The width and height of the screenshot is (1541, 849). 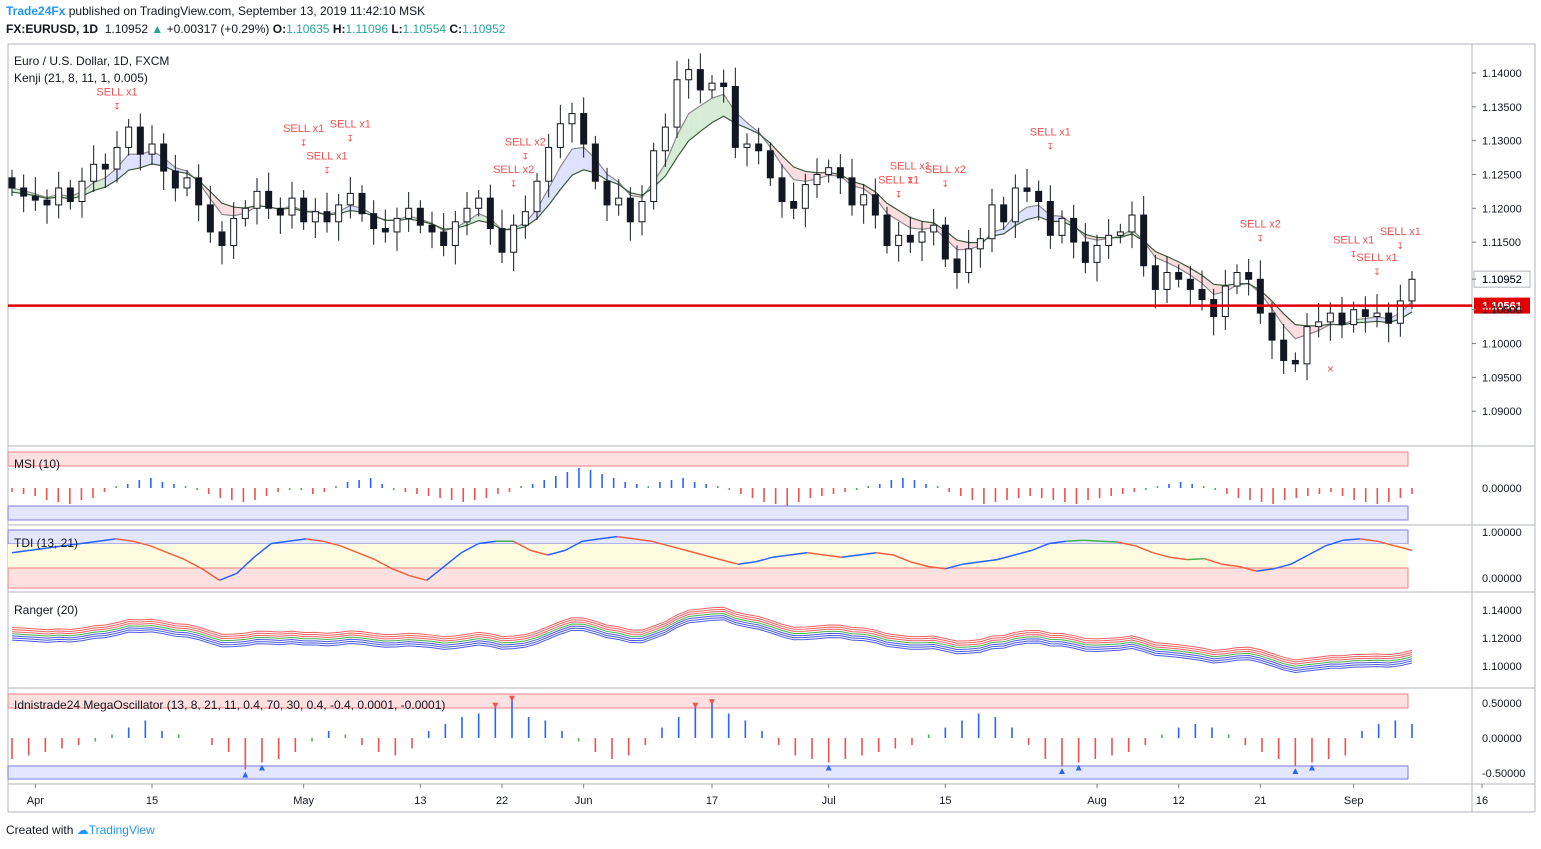 What do you see at coordinates (36, 11) in the screenshot?
I see `brand-link: Trade24Fx` at bounding box center [36, 11].